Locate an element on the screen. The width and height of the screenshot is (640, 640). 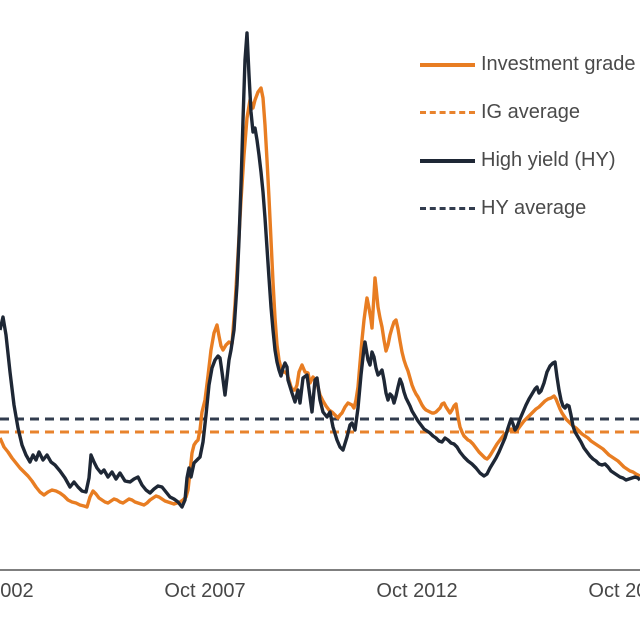
legend-label-hy-average: HY average is located at coordinates (534, 208).